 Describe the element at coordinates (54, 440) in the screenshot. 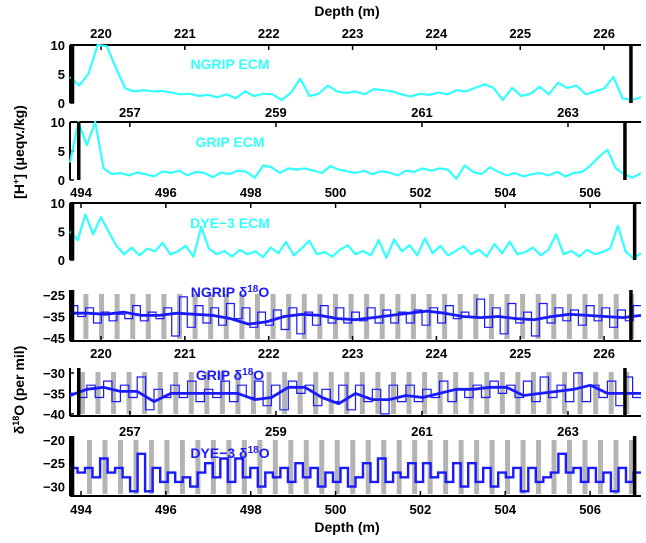

I see `y-tick-label: −20` at that location.